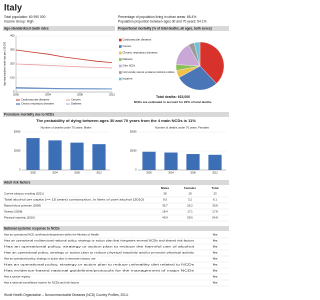 The image size is (320, 300). What do you see at coordinates (190, 194) in the screenshot?
I see `cell: 19` at bounding box center [190, 194].